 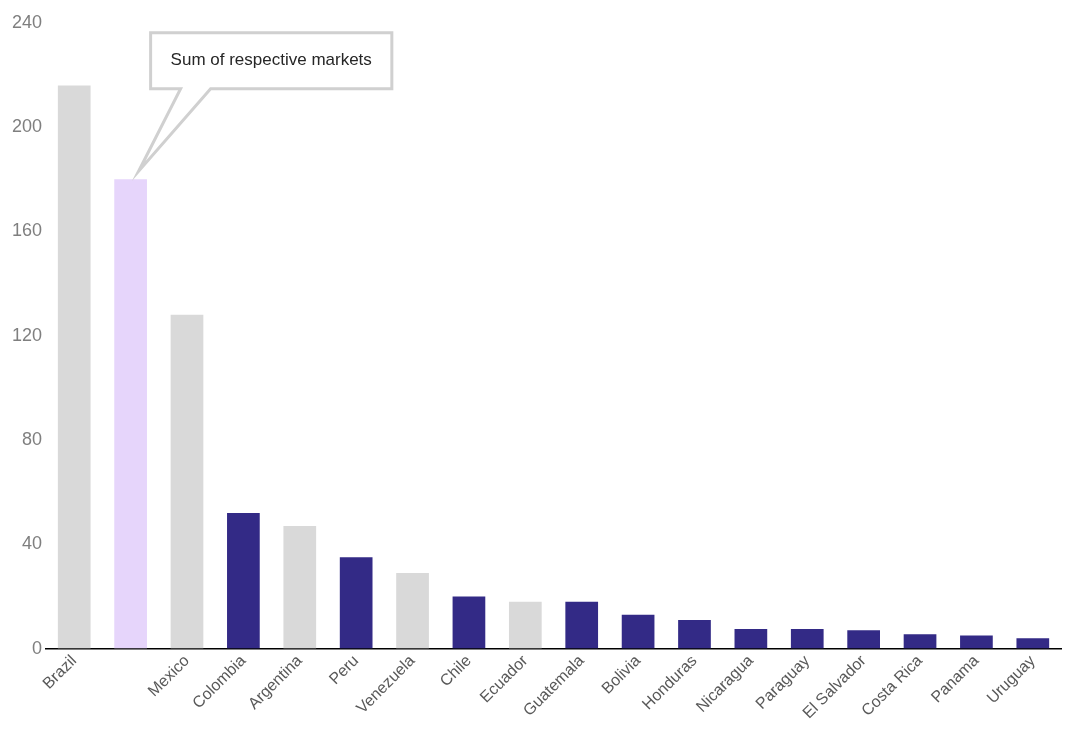 What do you see at coordinates (271, 60) in the screenshot?
I see `annotation: Sum of respective markets` at bounding box center [271, 60].